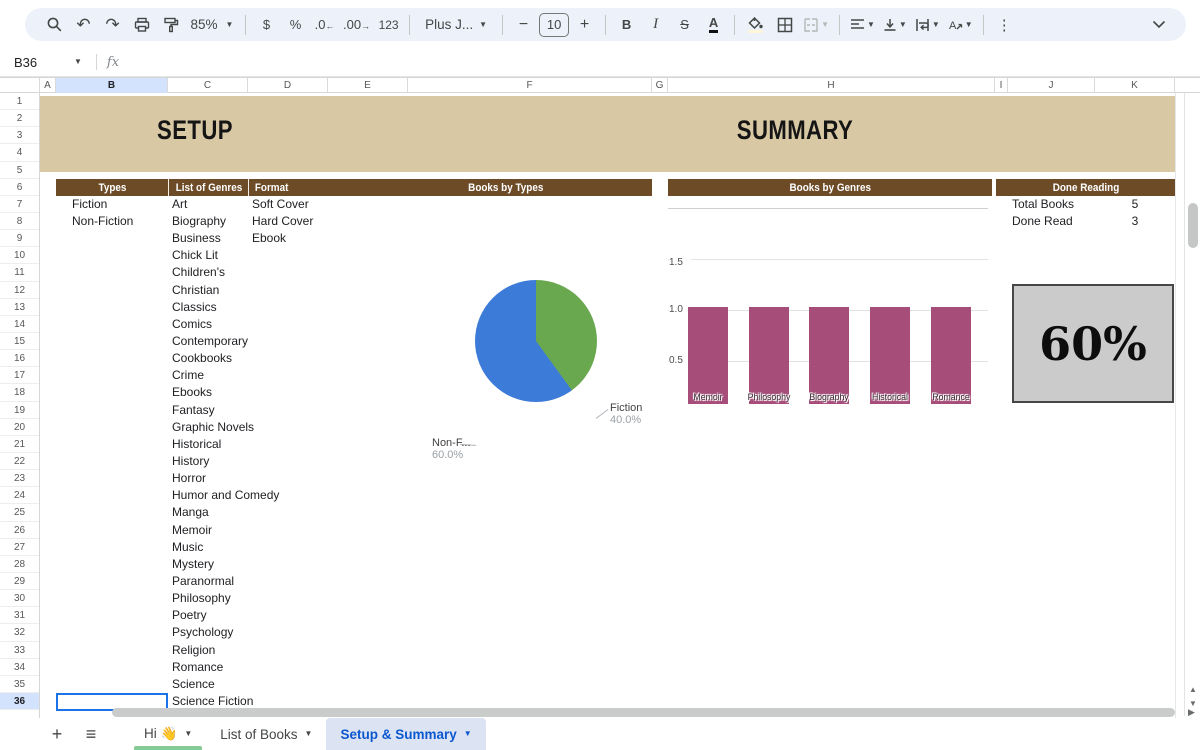 This screenshot has height=750, width=1200. I want to click on column-header-h: H, so click(831, 85).